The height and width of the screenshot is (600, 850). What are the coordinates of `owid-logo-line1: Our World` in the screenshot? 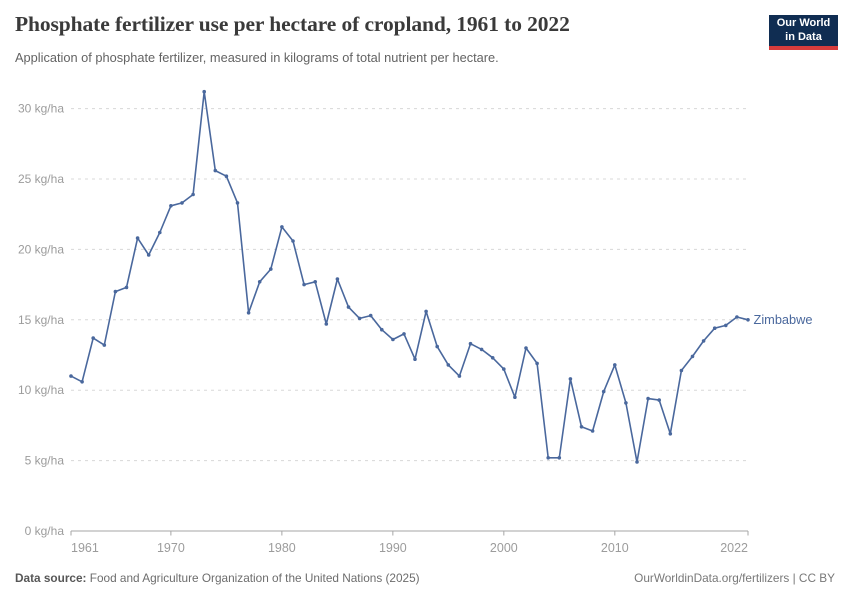 It's located at (803, 22).